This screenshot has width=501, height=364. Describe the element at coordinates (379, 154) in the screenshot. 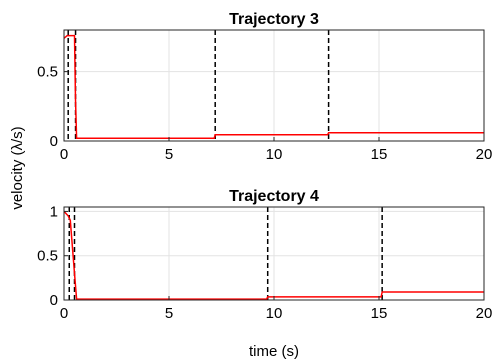

I see `panel-1-x-tick-label: 15` at that location.